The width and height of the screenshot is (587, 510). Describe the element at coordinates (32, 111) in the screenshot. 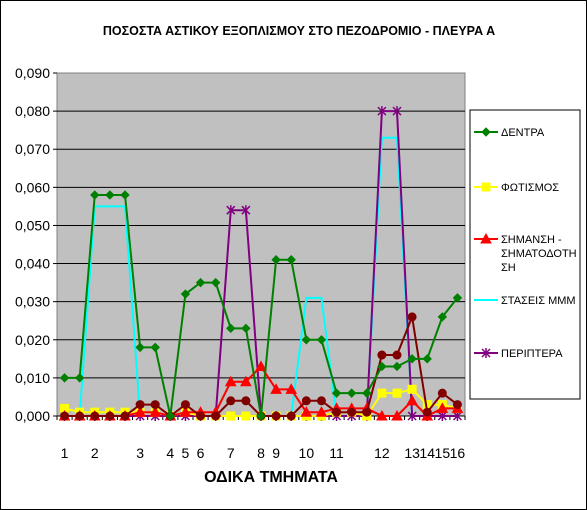

I see `y-tick-label: 0,080` at that location.